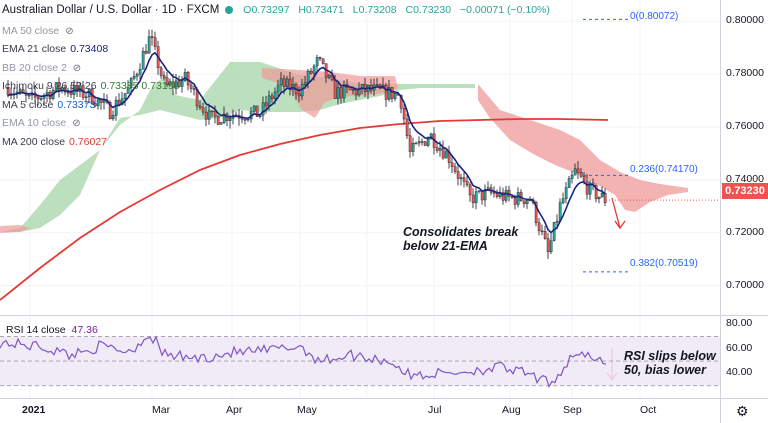 The width and height of the screenshot is (768, 423). I want to click on price-tick-label: 0.70000, so click(745, 284).